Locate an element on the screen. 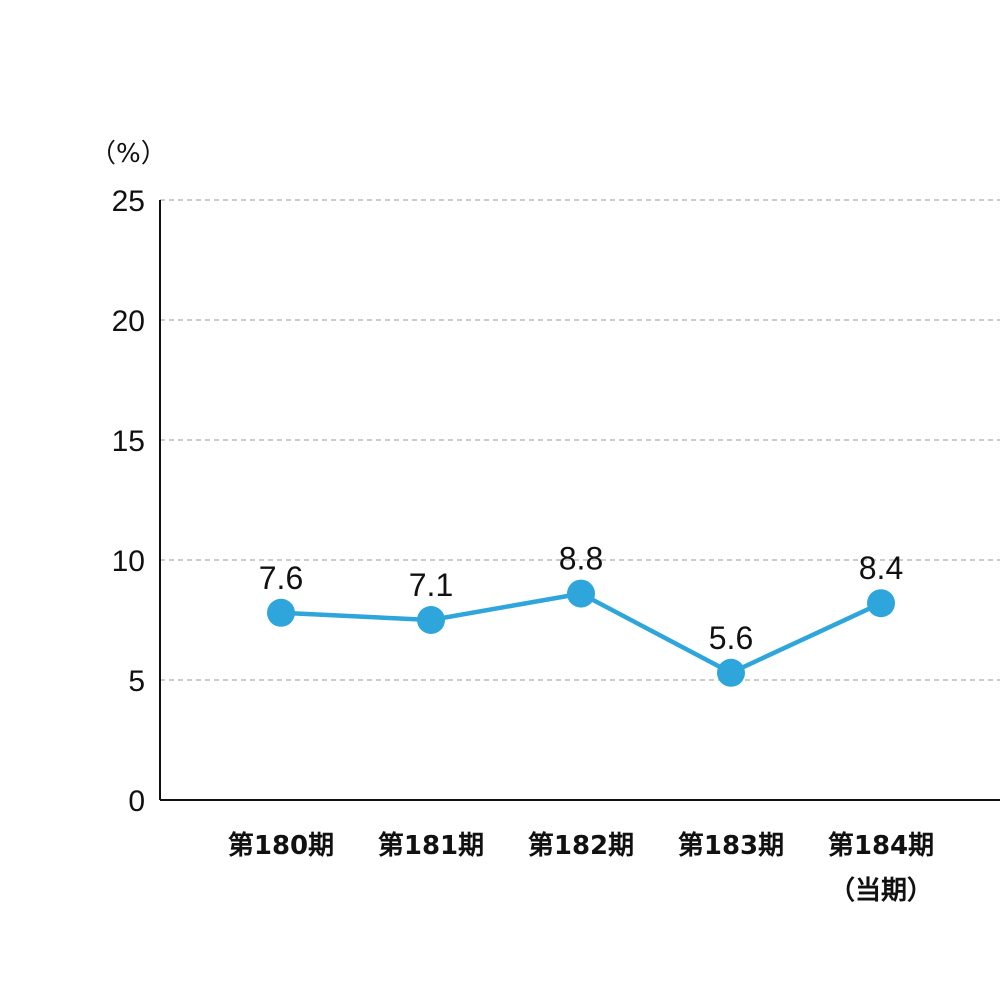 Image resolution: width=1000 pixels, height=1000 pixels. y-tick-label: 5 is located at coordinates (136, 681).